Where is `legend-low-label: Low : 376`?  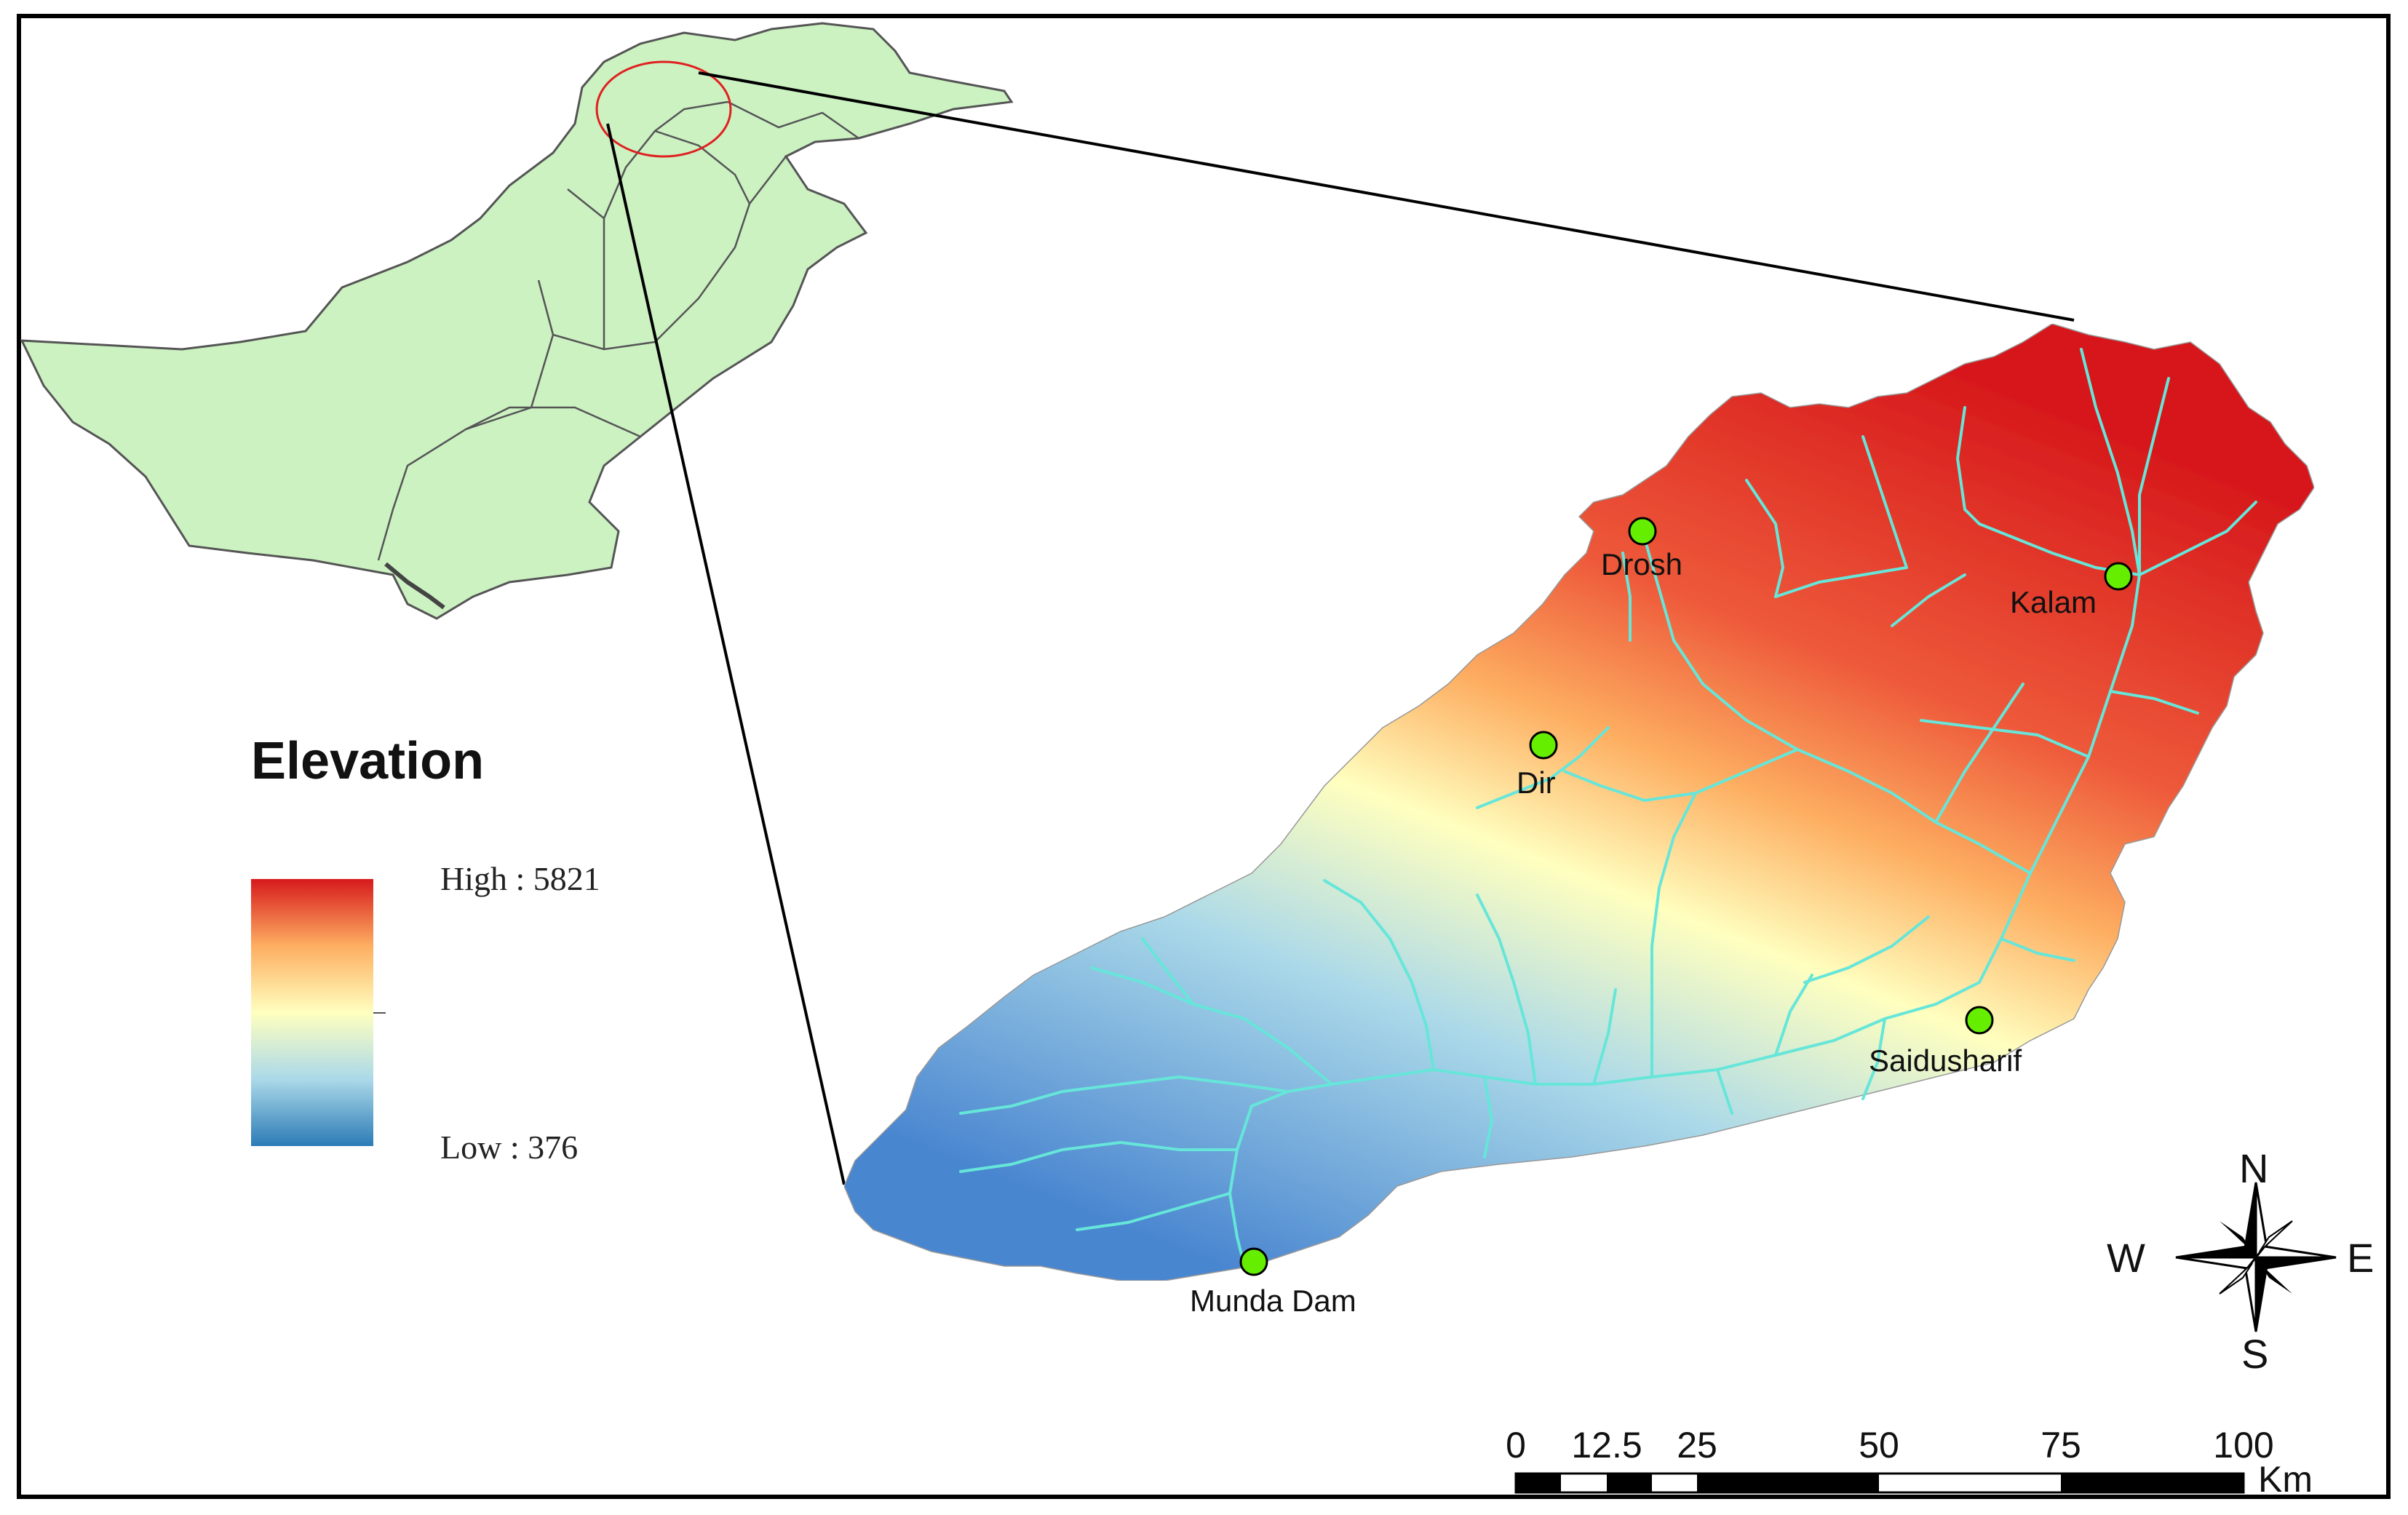 legend-low-label: Low : 376 is located at coordinates (509, 1147).